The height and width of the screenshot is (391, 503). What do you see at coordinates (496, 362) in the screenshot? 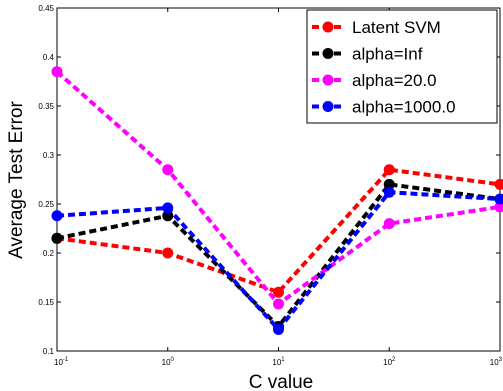
I see `x-tick-label: 10³` at bounding box center [496, 362].